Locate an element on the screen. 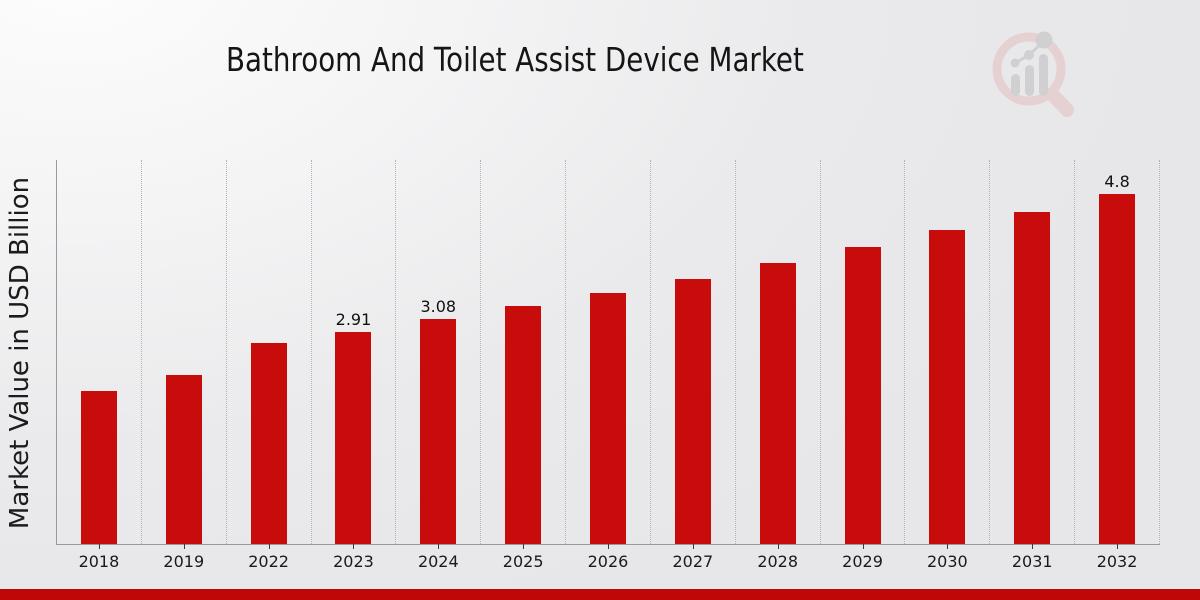  bar-2030 is located at coordinates (947, 387).